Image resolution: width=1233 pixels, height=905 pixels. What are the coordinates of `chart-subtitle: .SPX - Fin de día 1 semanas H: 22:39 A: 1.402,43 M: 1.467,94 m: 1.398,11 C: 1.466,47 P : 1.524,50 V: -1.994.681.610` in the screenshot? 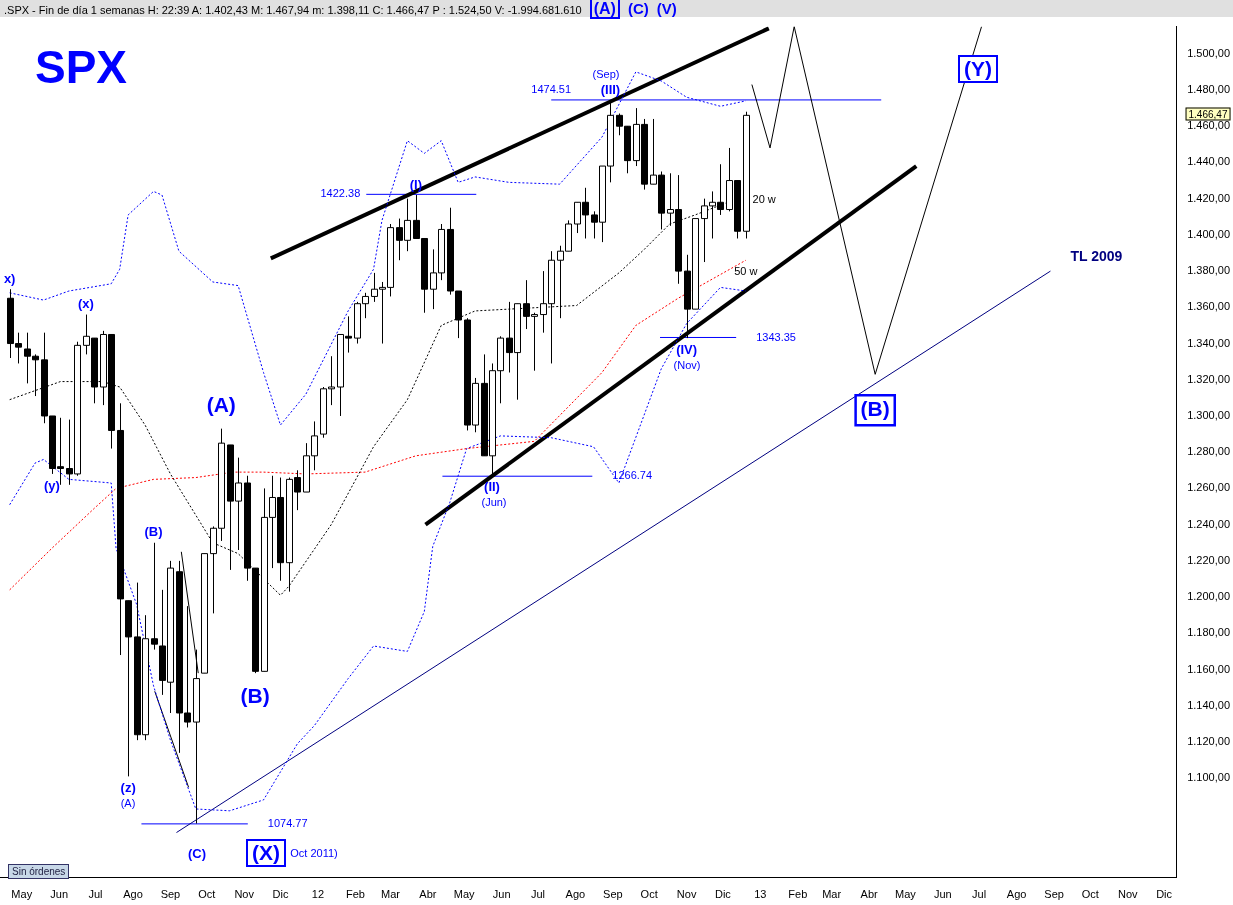 It's located at (292, 10).